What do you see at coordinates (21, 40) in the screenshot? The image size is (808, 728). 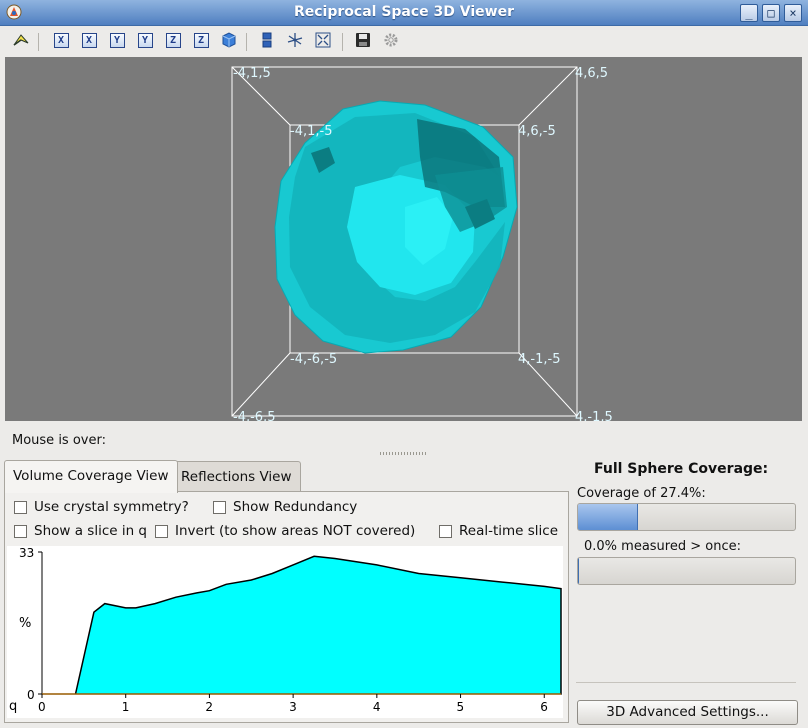 I see `select-arrow-icon` at bounding box center [21, 40].